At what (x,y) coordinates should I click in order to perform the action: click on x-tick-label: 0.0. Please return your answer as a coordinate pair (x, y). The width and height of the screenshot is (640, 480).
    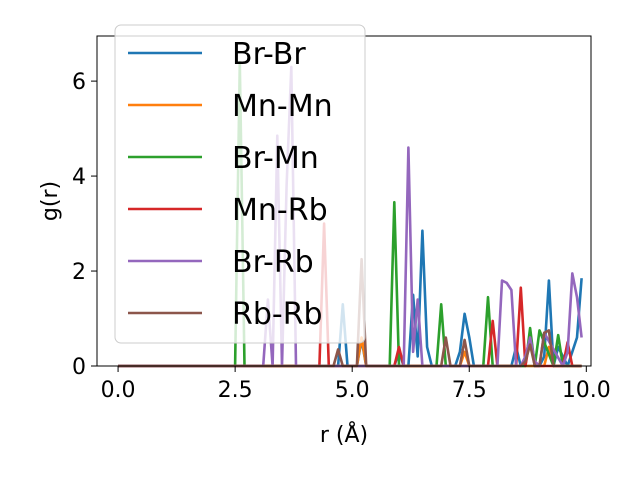
    Looking at the image, I should click on (118, 390).